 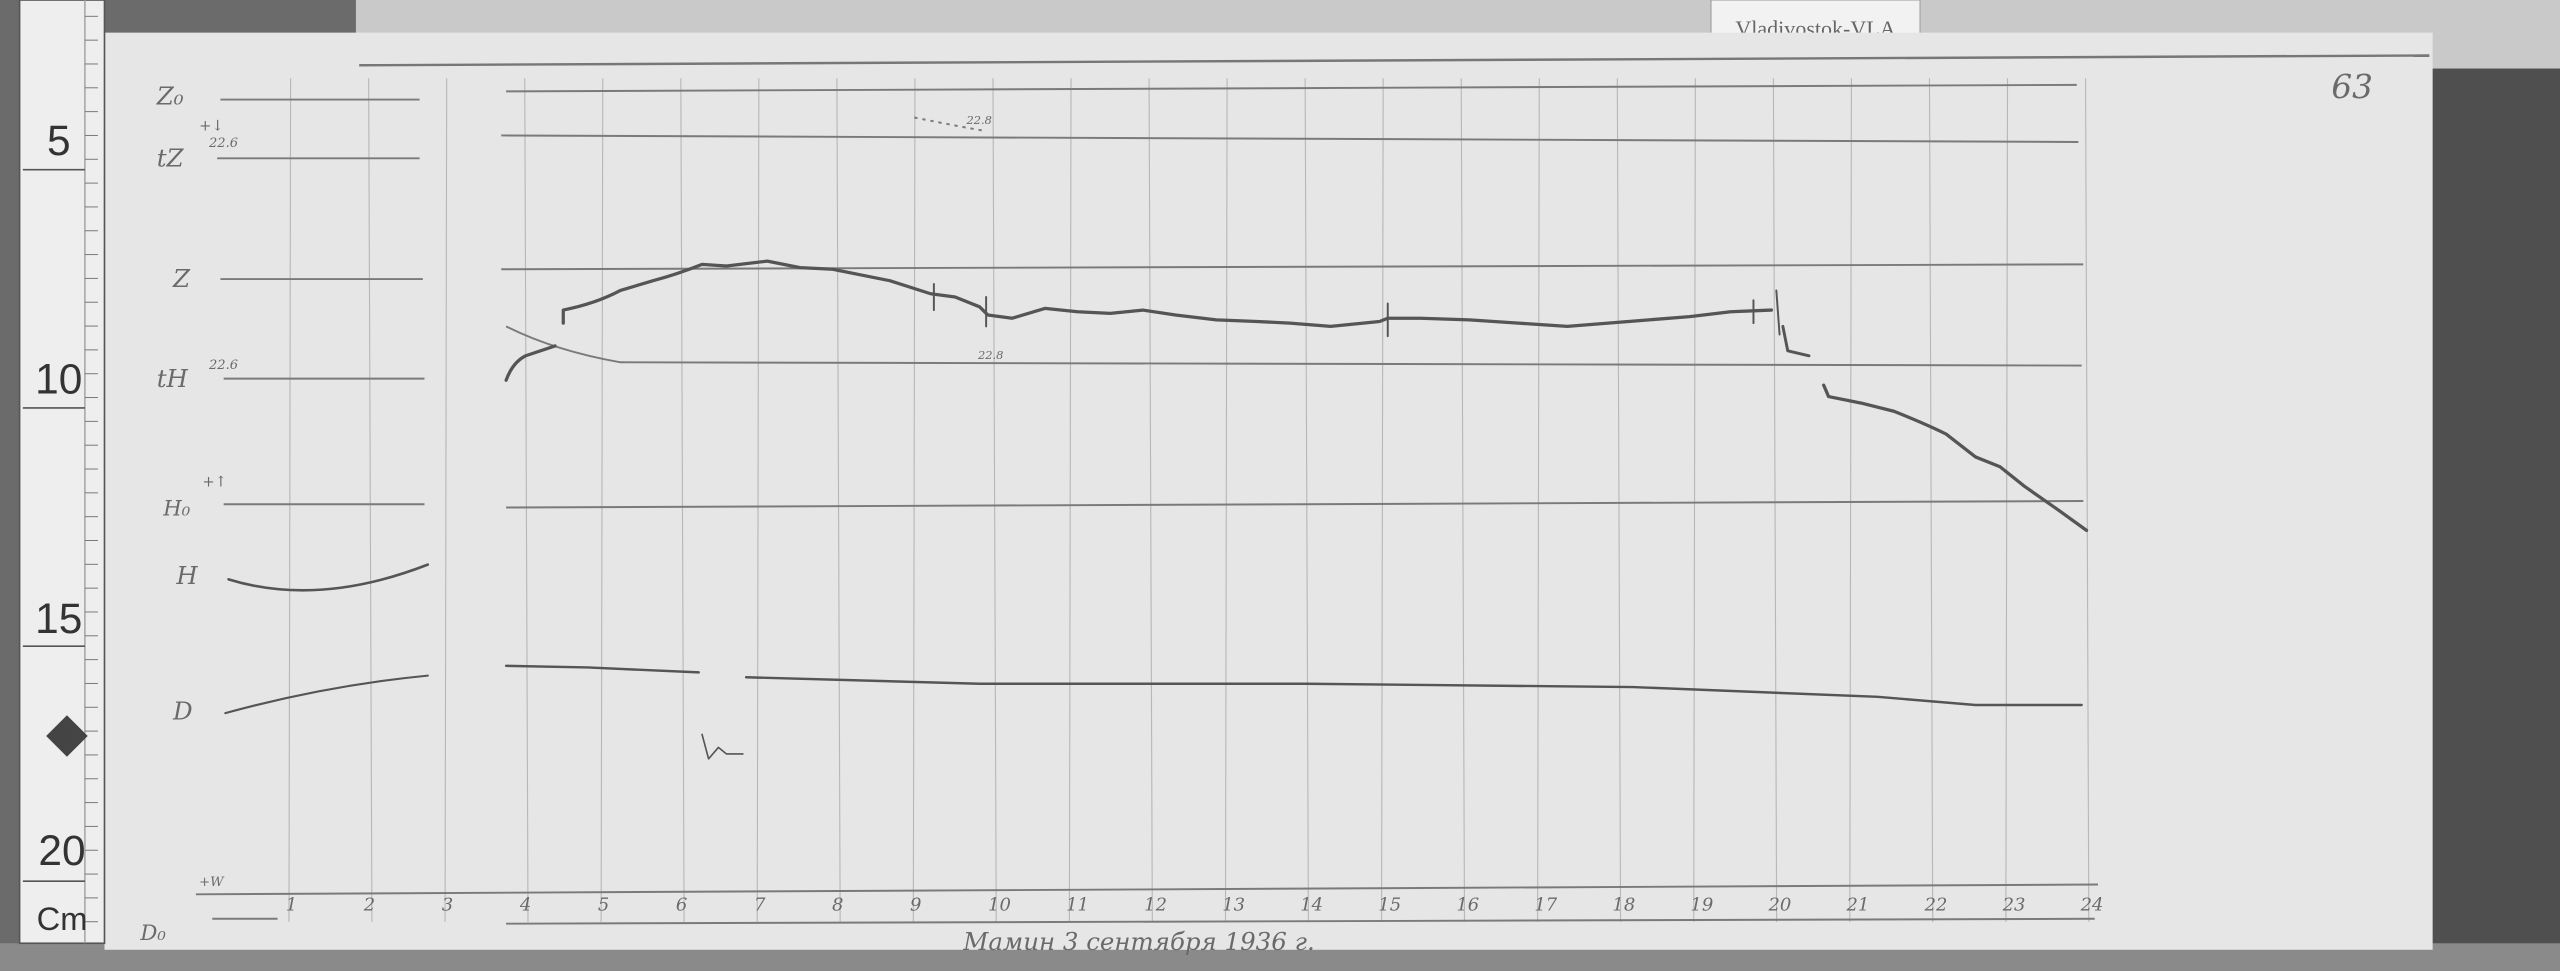 What do you see at coordinates (999, 905) in the screenshot?
I see `hour-label-10: 10` at bounding box center [999, 905].